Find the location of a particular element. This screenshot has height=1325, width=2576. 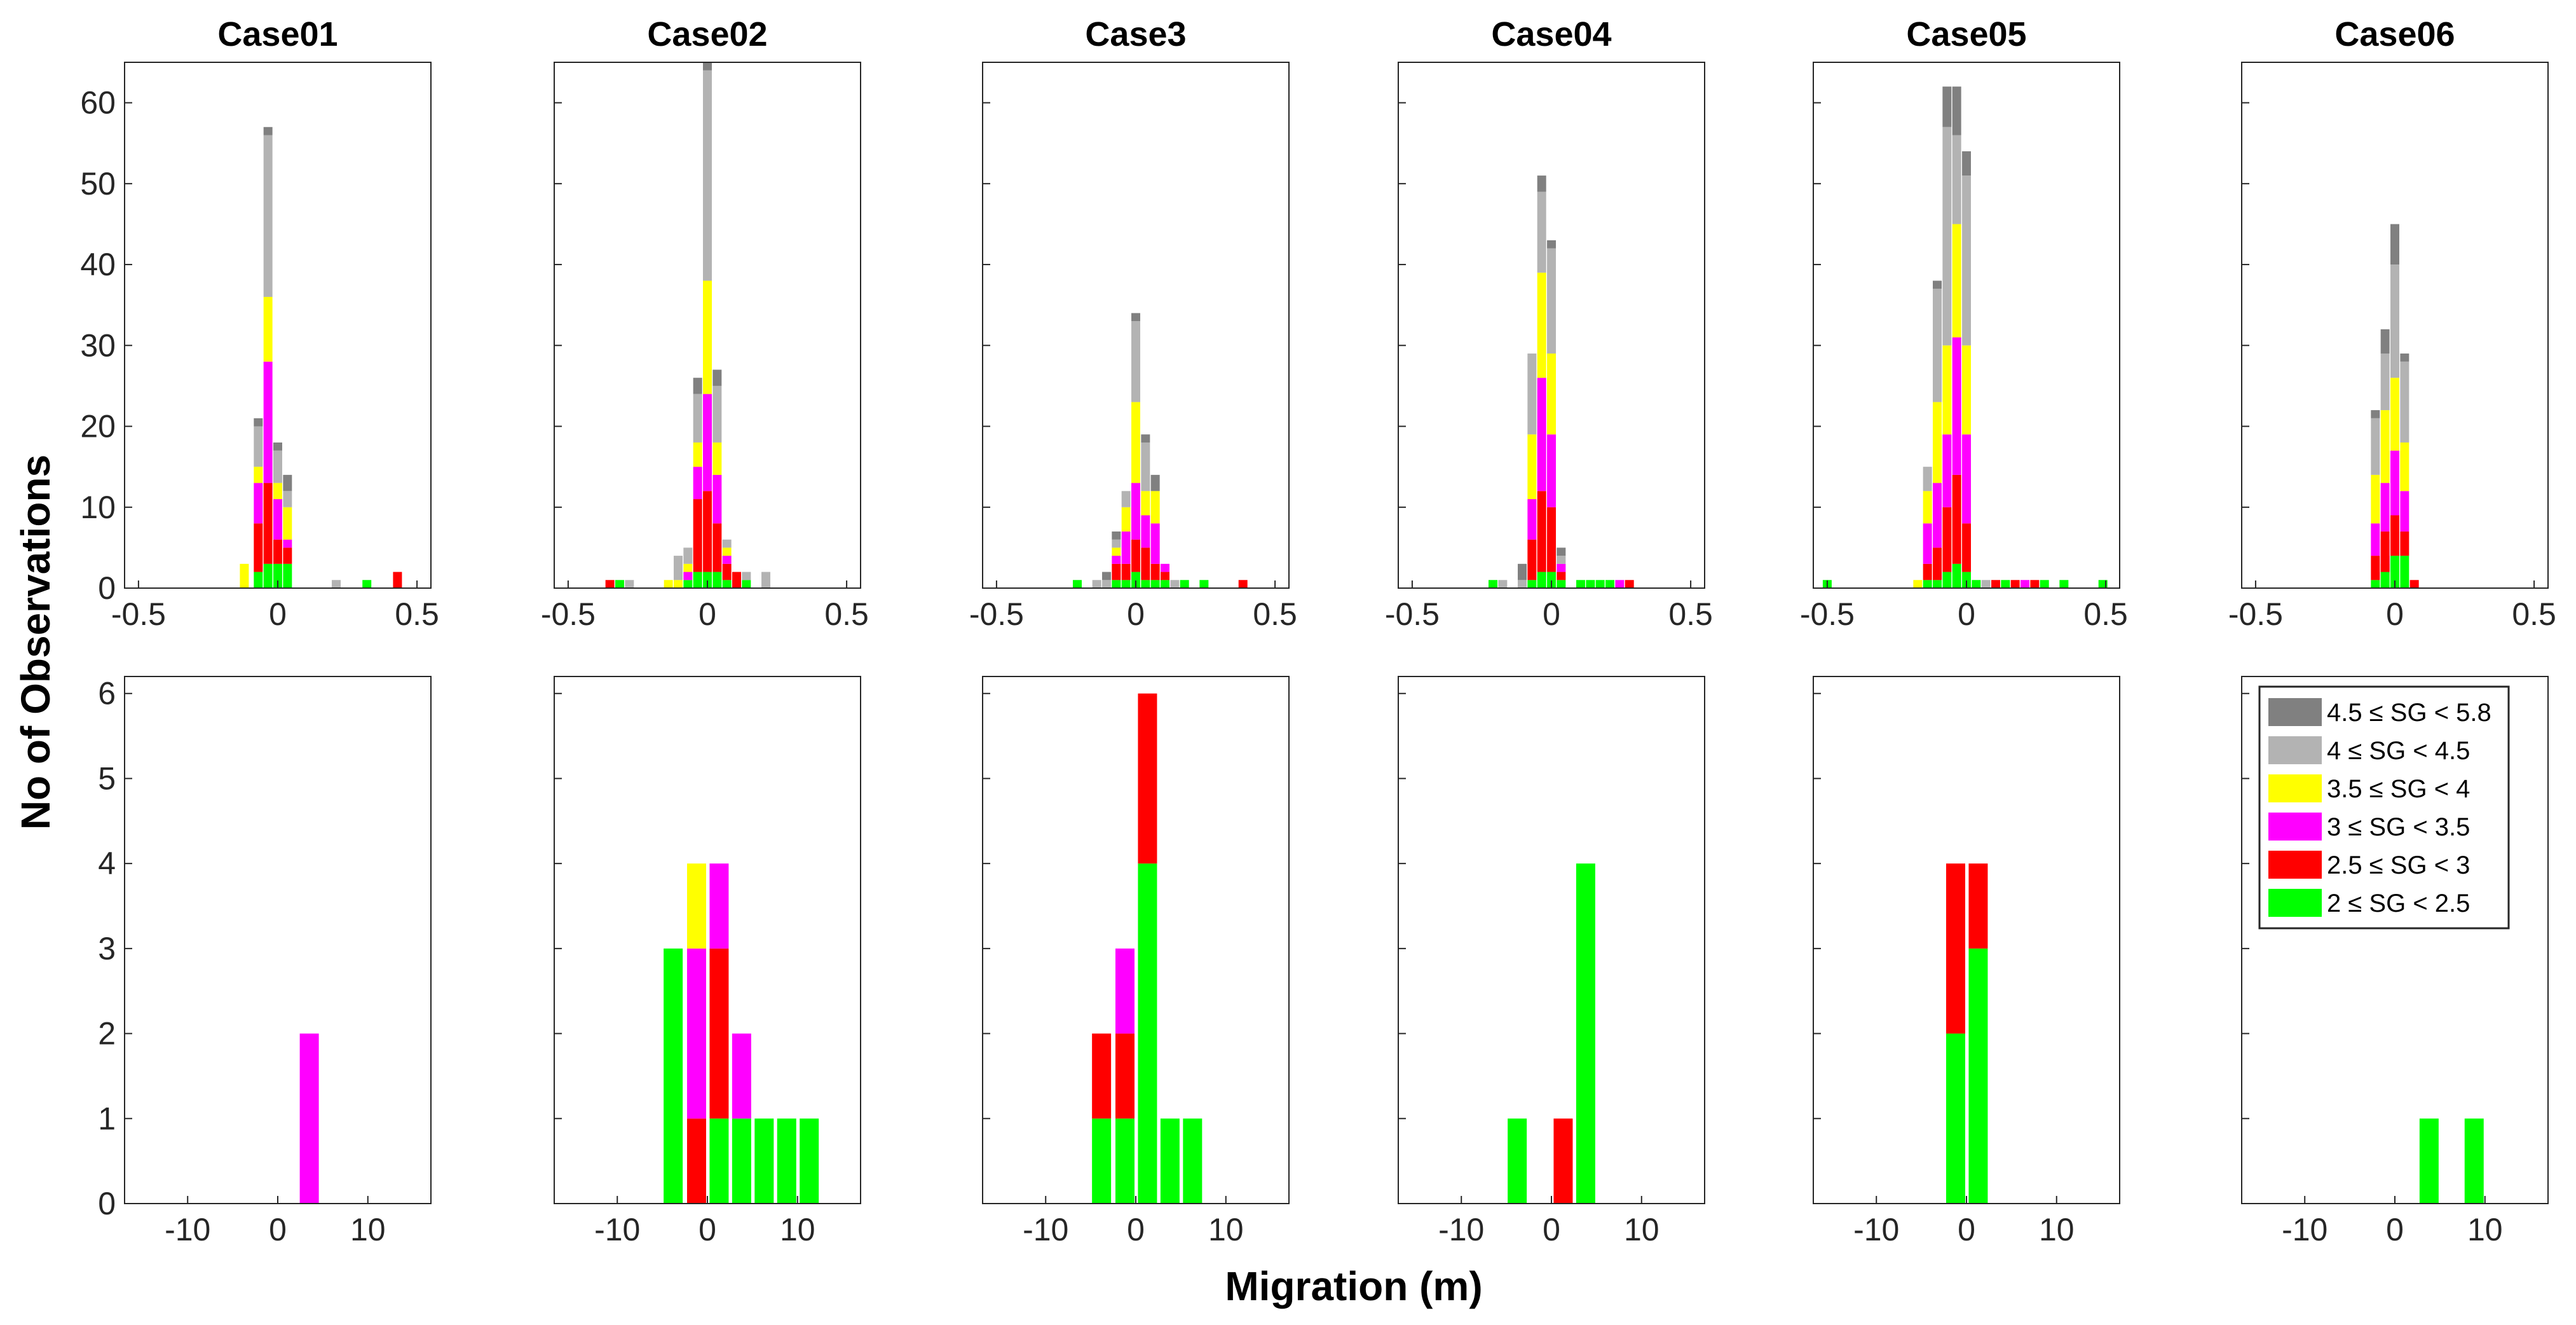

x-axis-label: Migration (m) is located at coordinates (1353, 1286).